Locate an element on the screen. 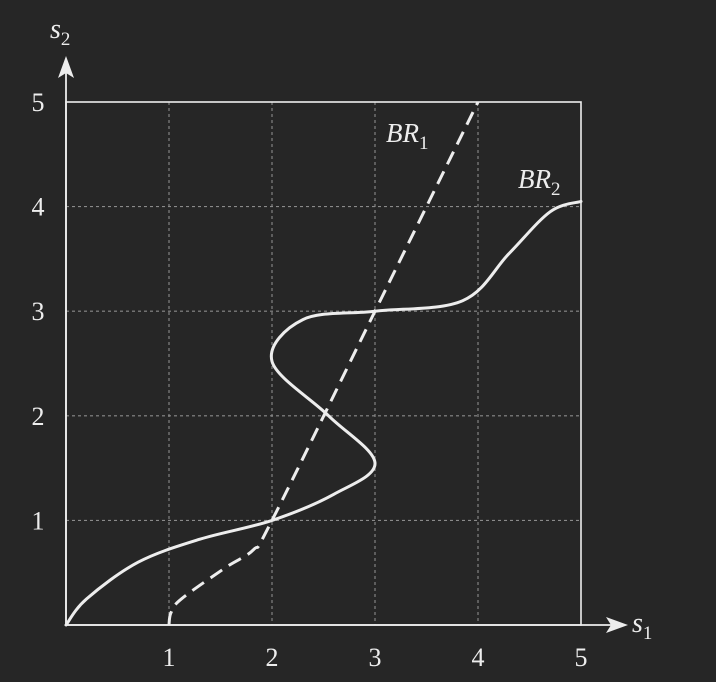 The image size is (716, 682). x-axis-label: s1 is located at coordinates (642, 626).